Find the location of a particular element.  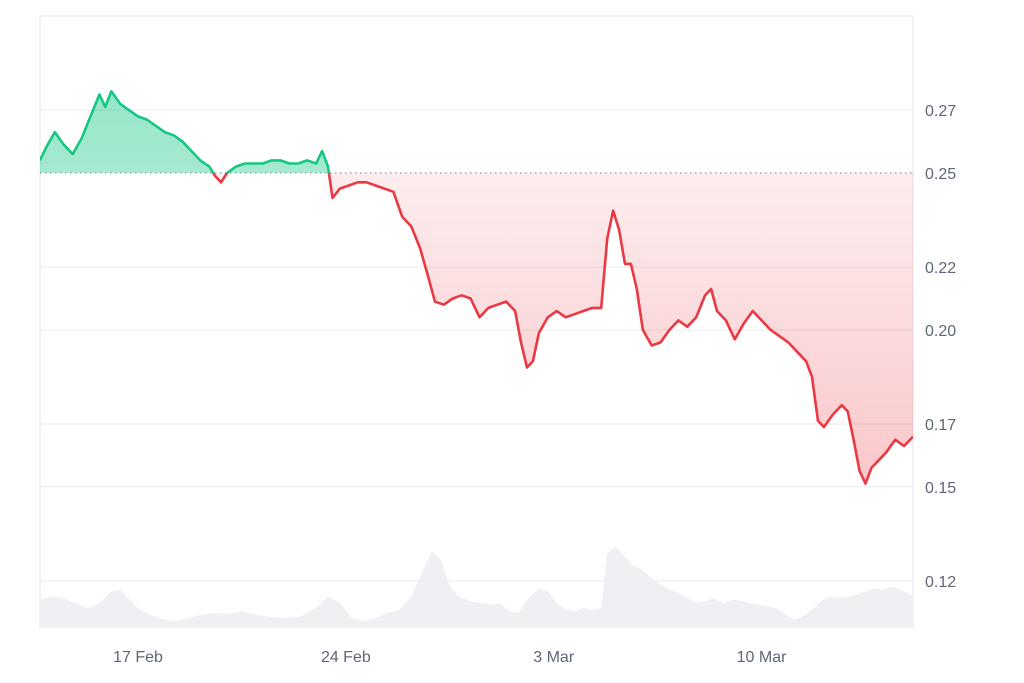

above-baseline-fill is located at coordinates (476, 132).